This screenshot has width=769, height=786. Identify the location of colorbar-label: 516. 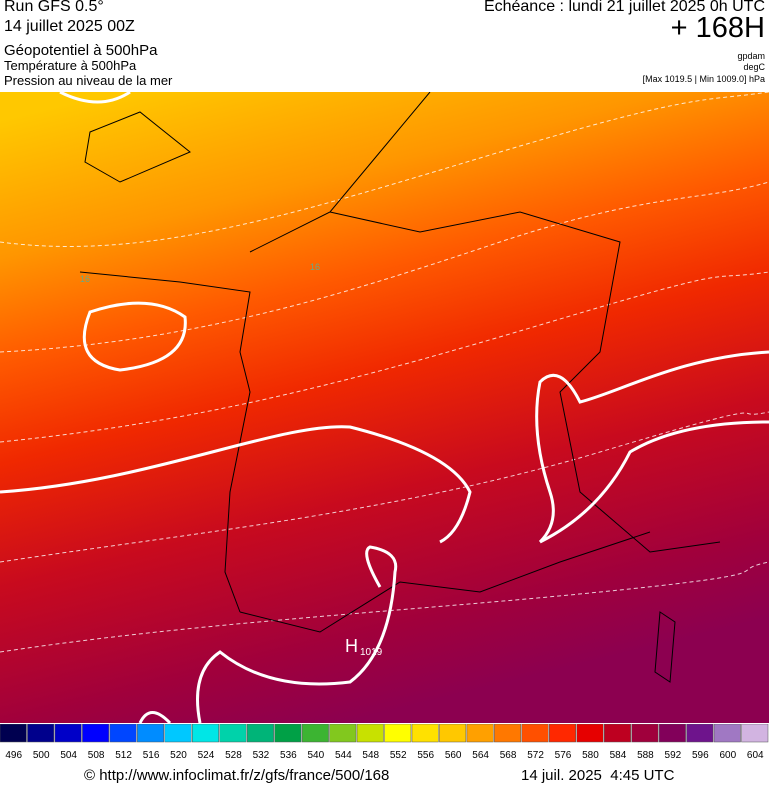
(151, 755).